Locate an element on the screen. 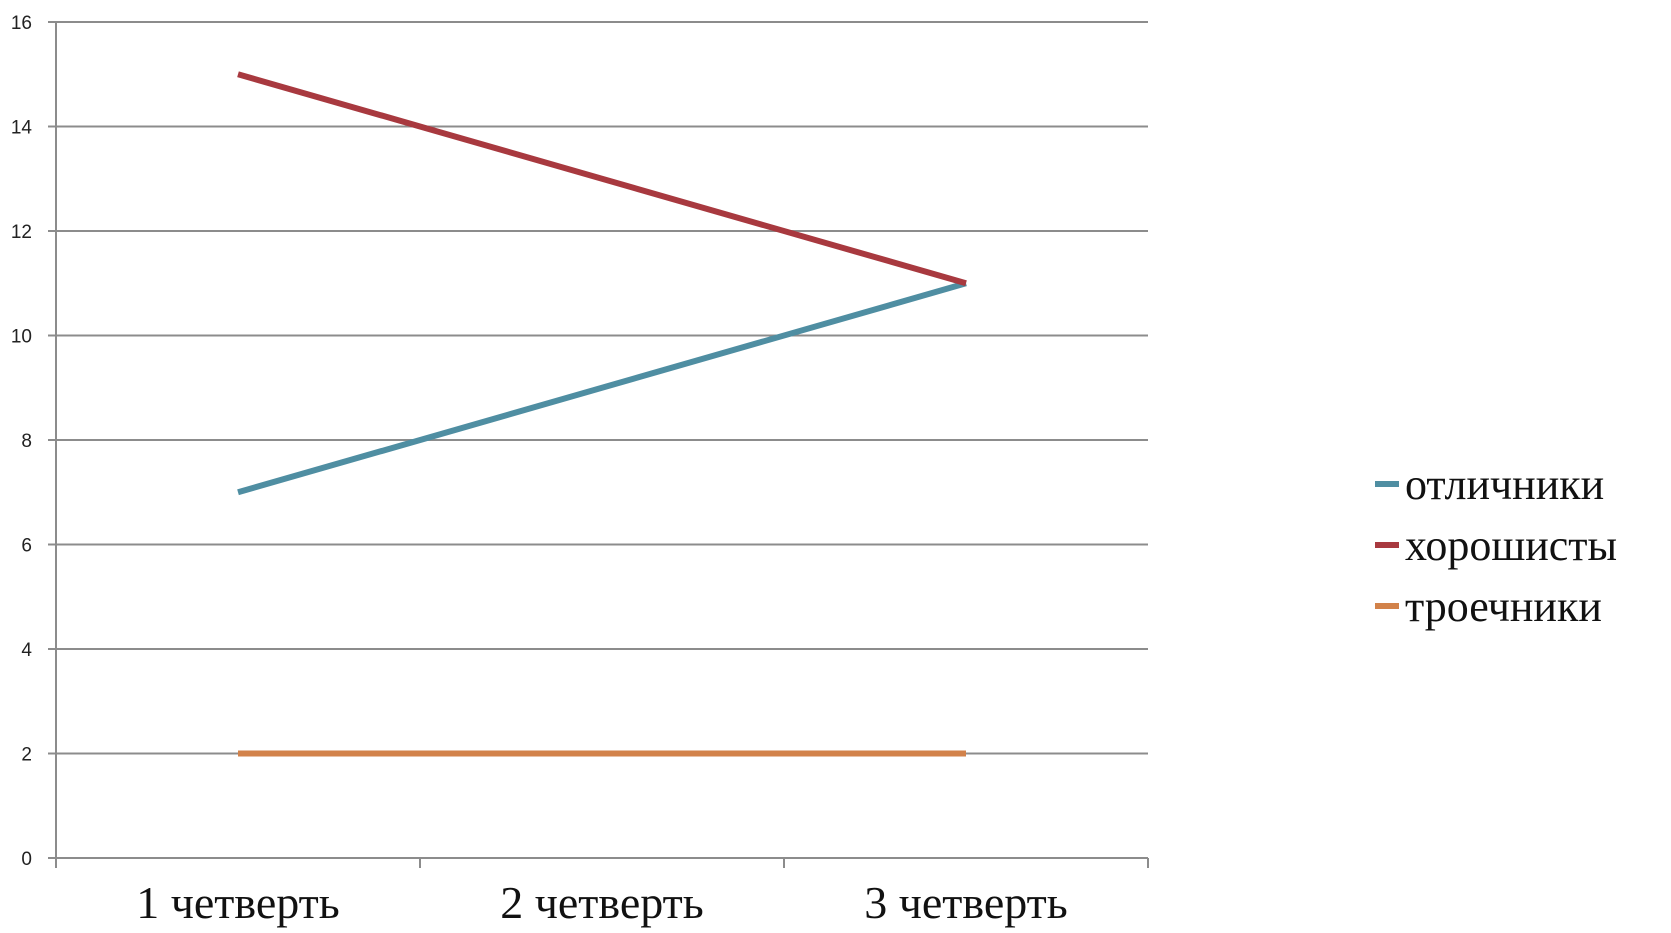 The height and width of the screenshot is (933, 1671). y-tick-label: 6 is located at coordinates (26, 546).